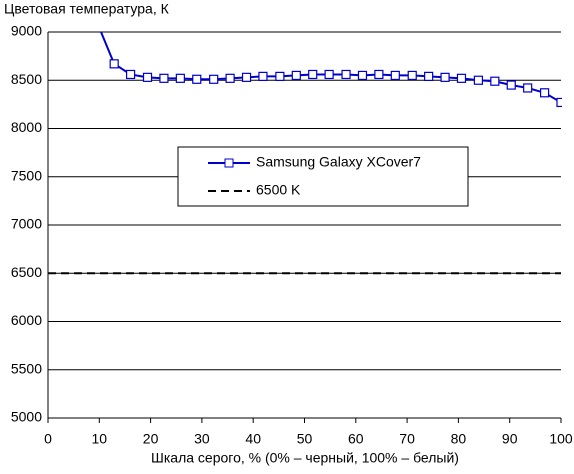 The height and width of the screenshot is (474, 574). What do you see at coordinates (253, 439) in the screenshot?
I see `x-tick-label: 40` at bounding box center [253, 439].